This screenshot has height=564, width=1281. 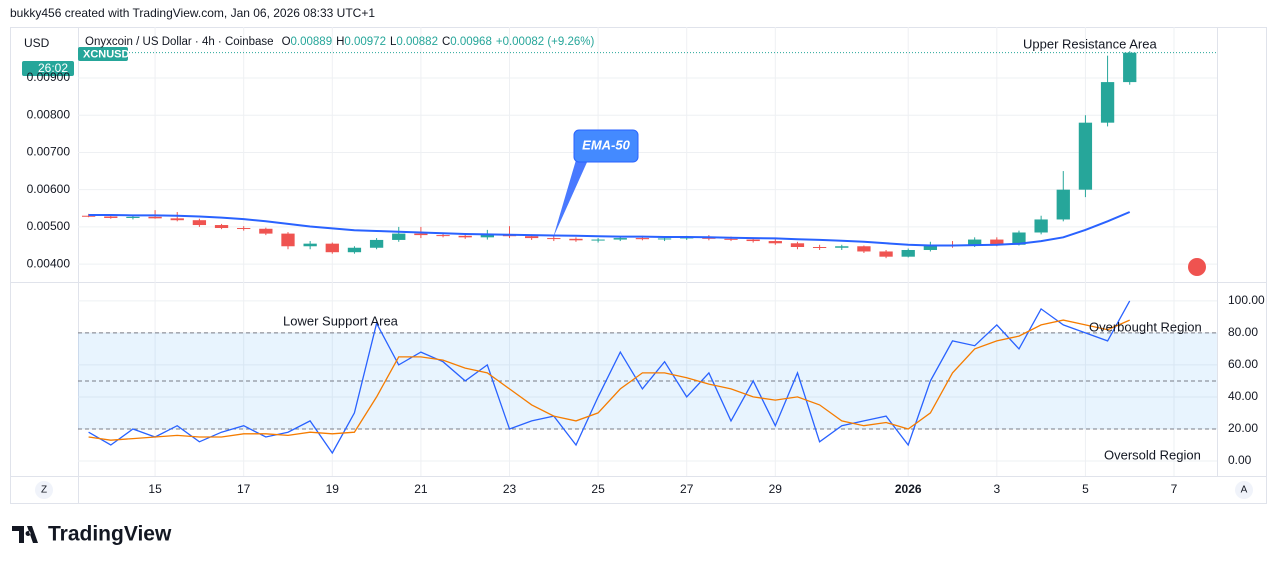 I want to click on annotation: Overbought Region, so click(x=1145, y=326).